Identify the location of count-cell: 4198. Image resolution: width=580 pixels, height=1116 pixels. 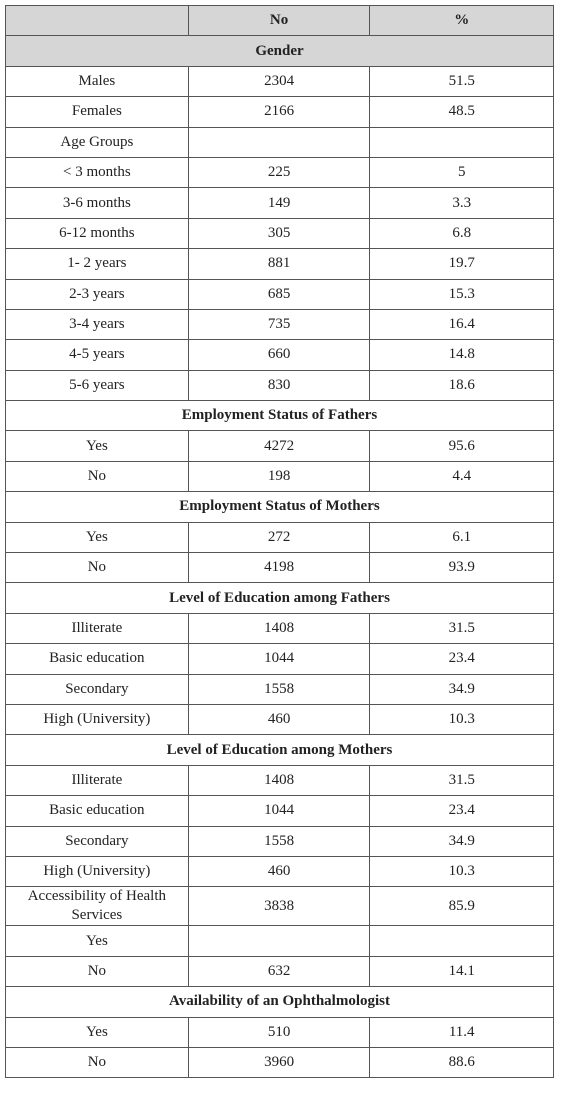
(279, 568).